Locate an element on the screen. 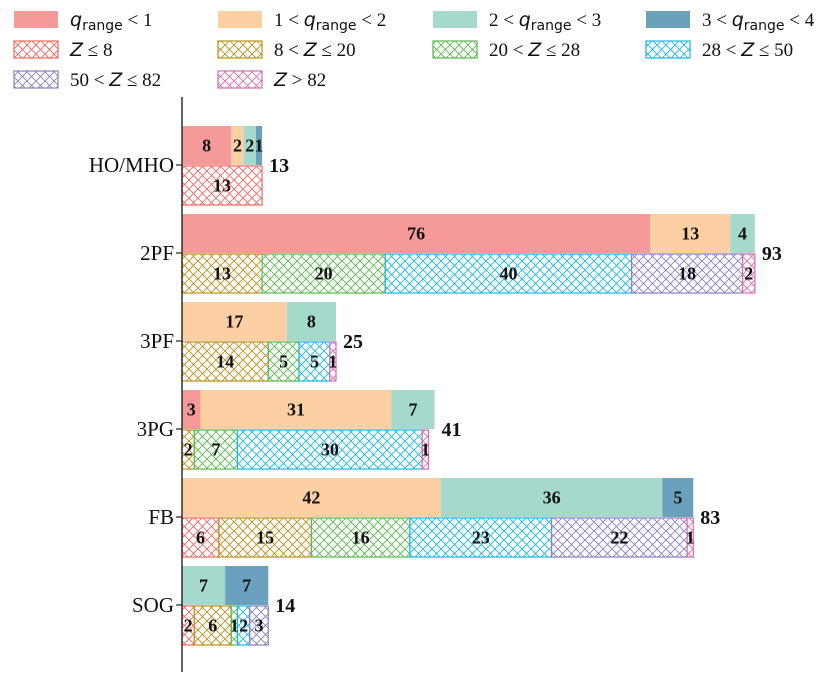 Image resolution: width=831 pixels, height=680 pixels. sog-z3-value-label: 2 is located at coordinates (243, 626).